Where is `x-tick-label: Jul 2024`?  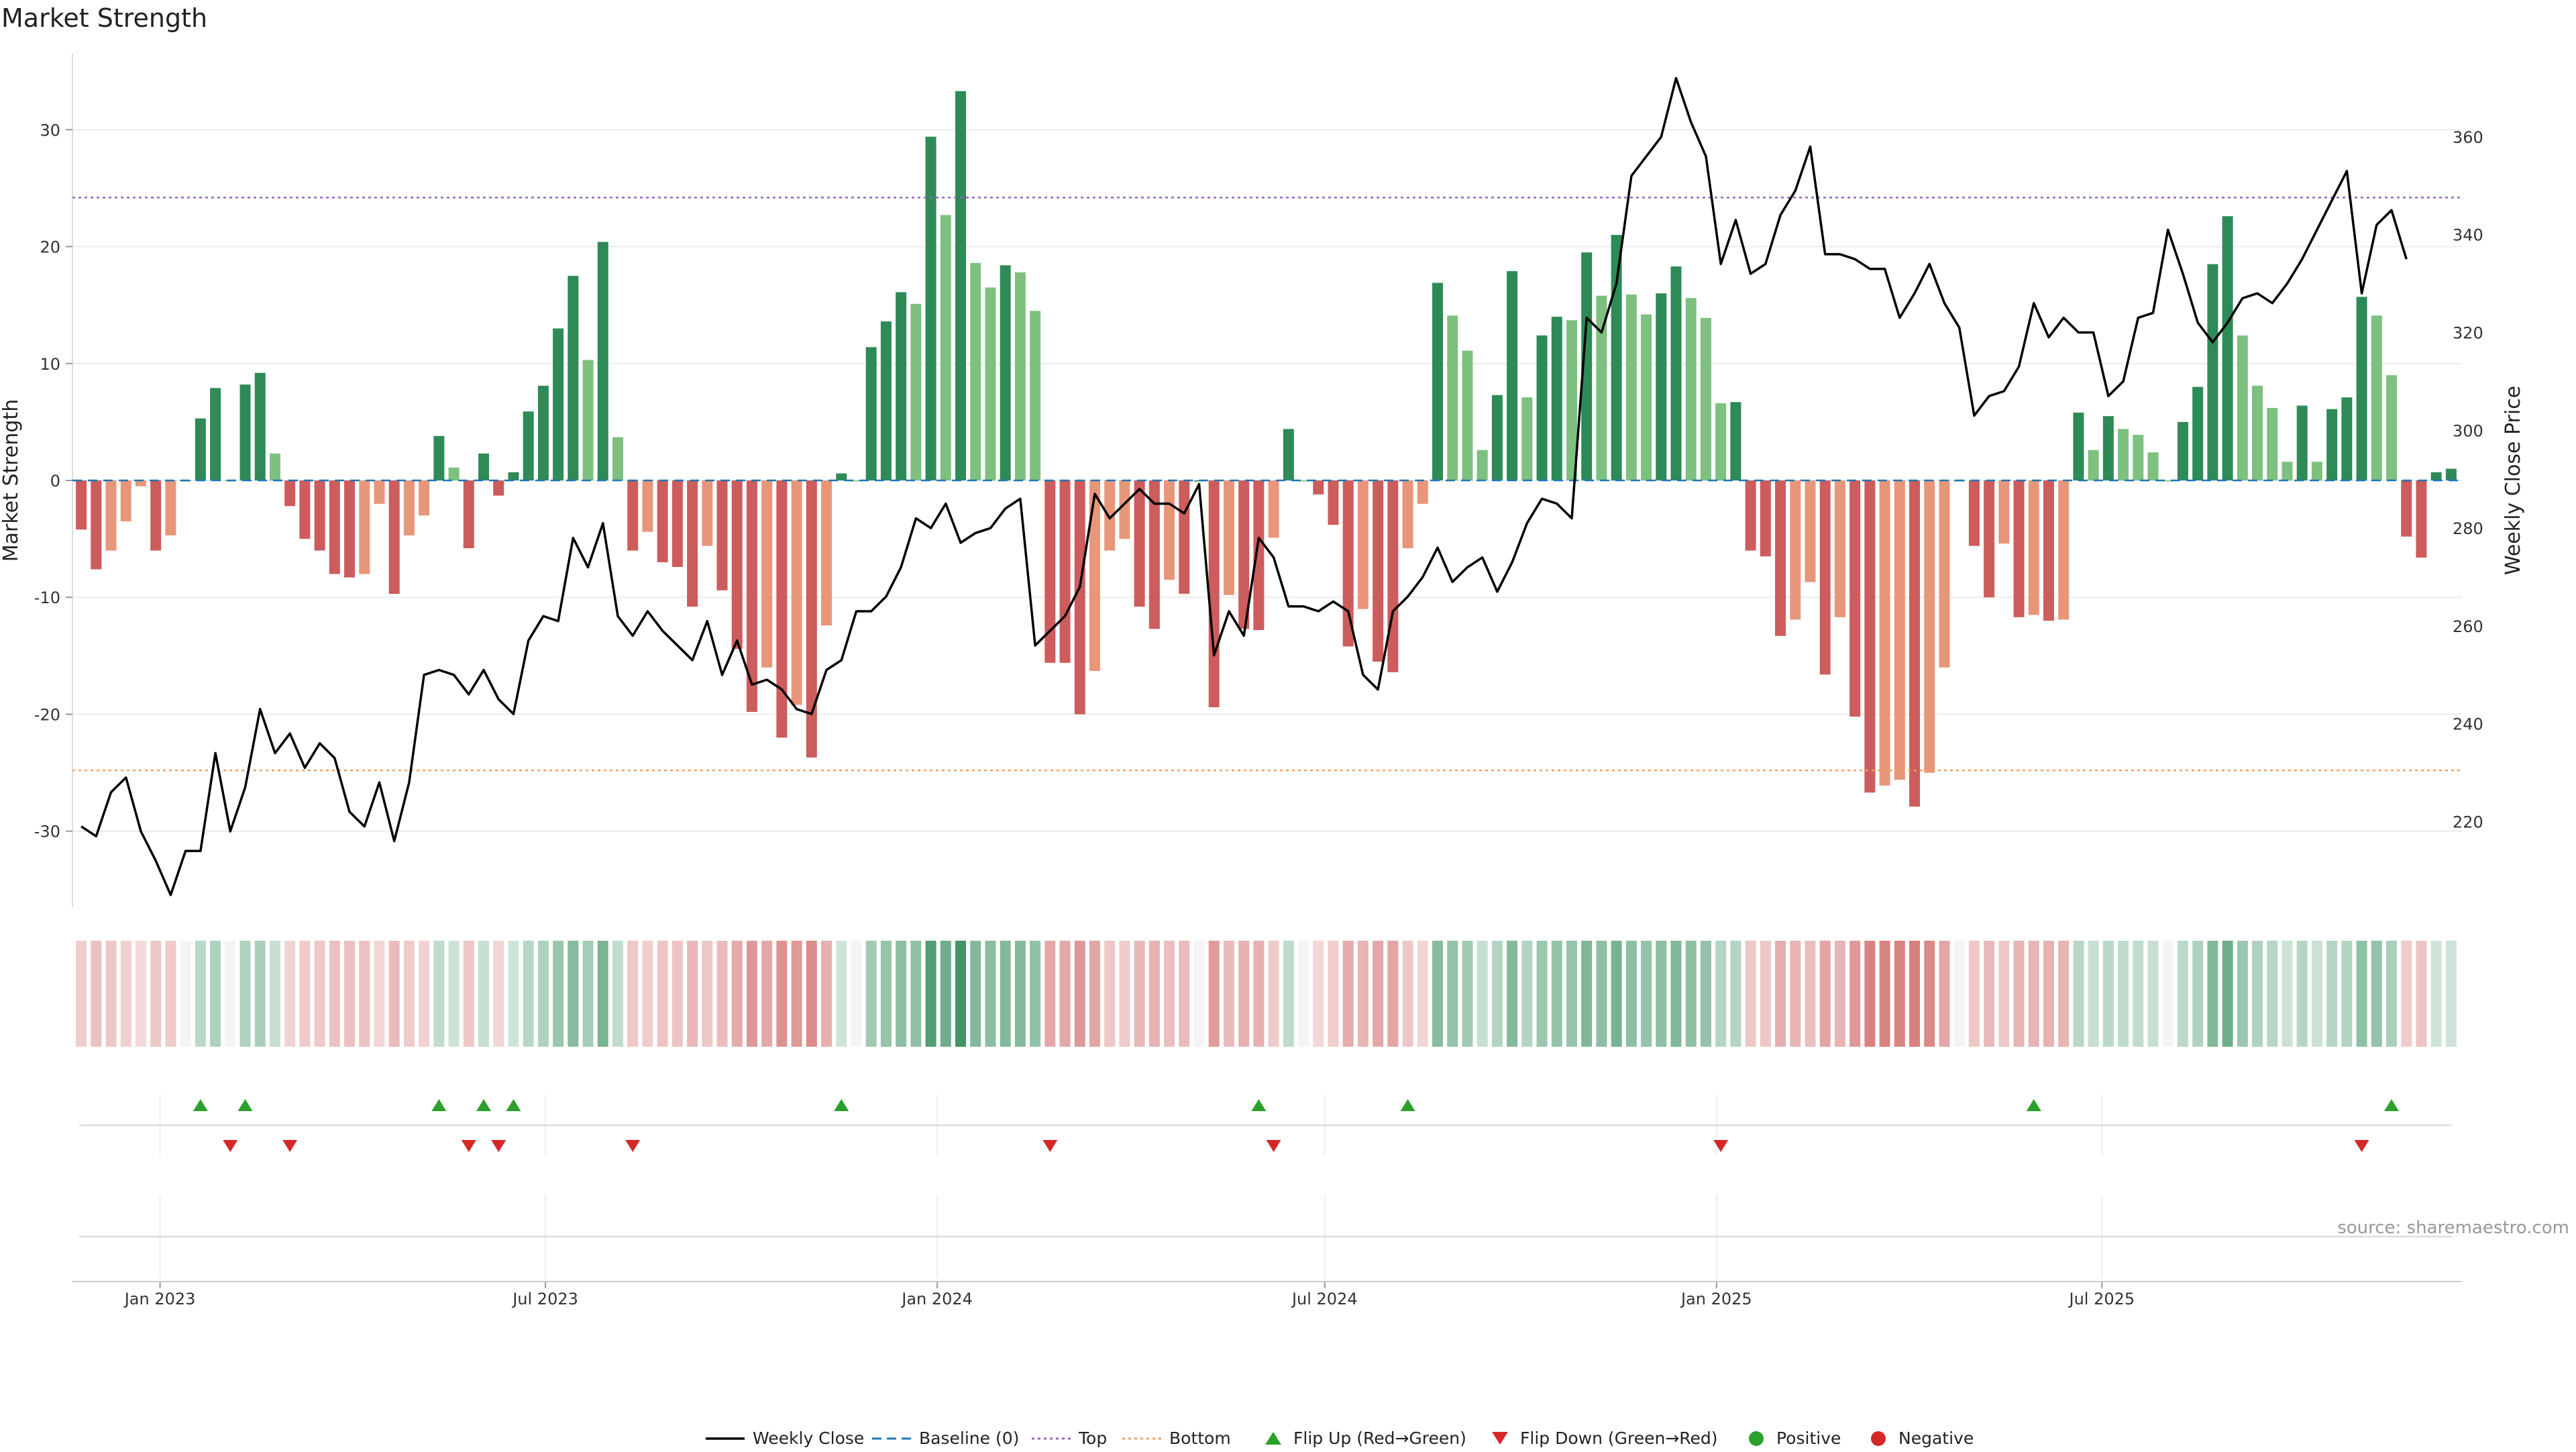 x-tick-label: Jul 2024 is located at coordinates (1324, 1299).